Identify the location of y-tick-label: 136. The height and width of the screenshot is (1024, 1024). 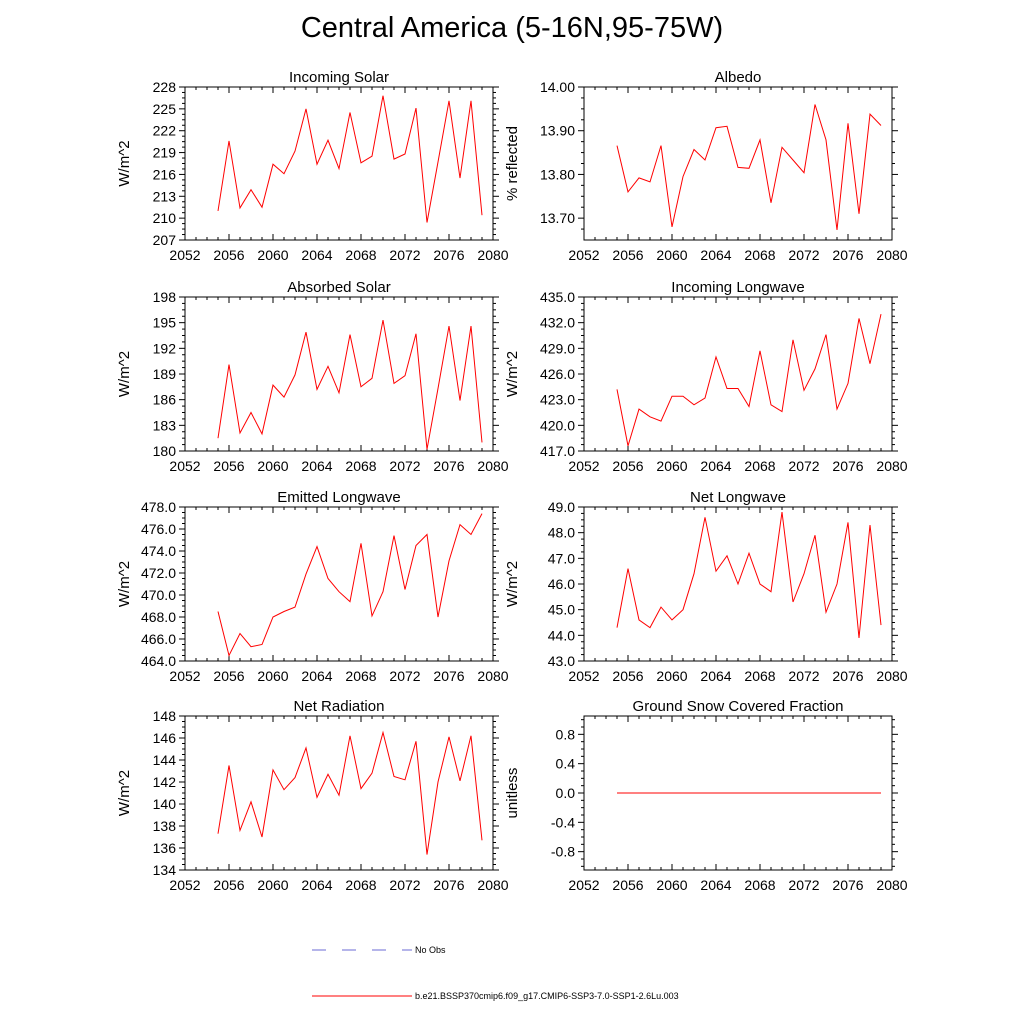
(165, 848).